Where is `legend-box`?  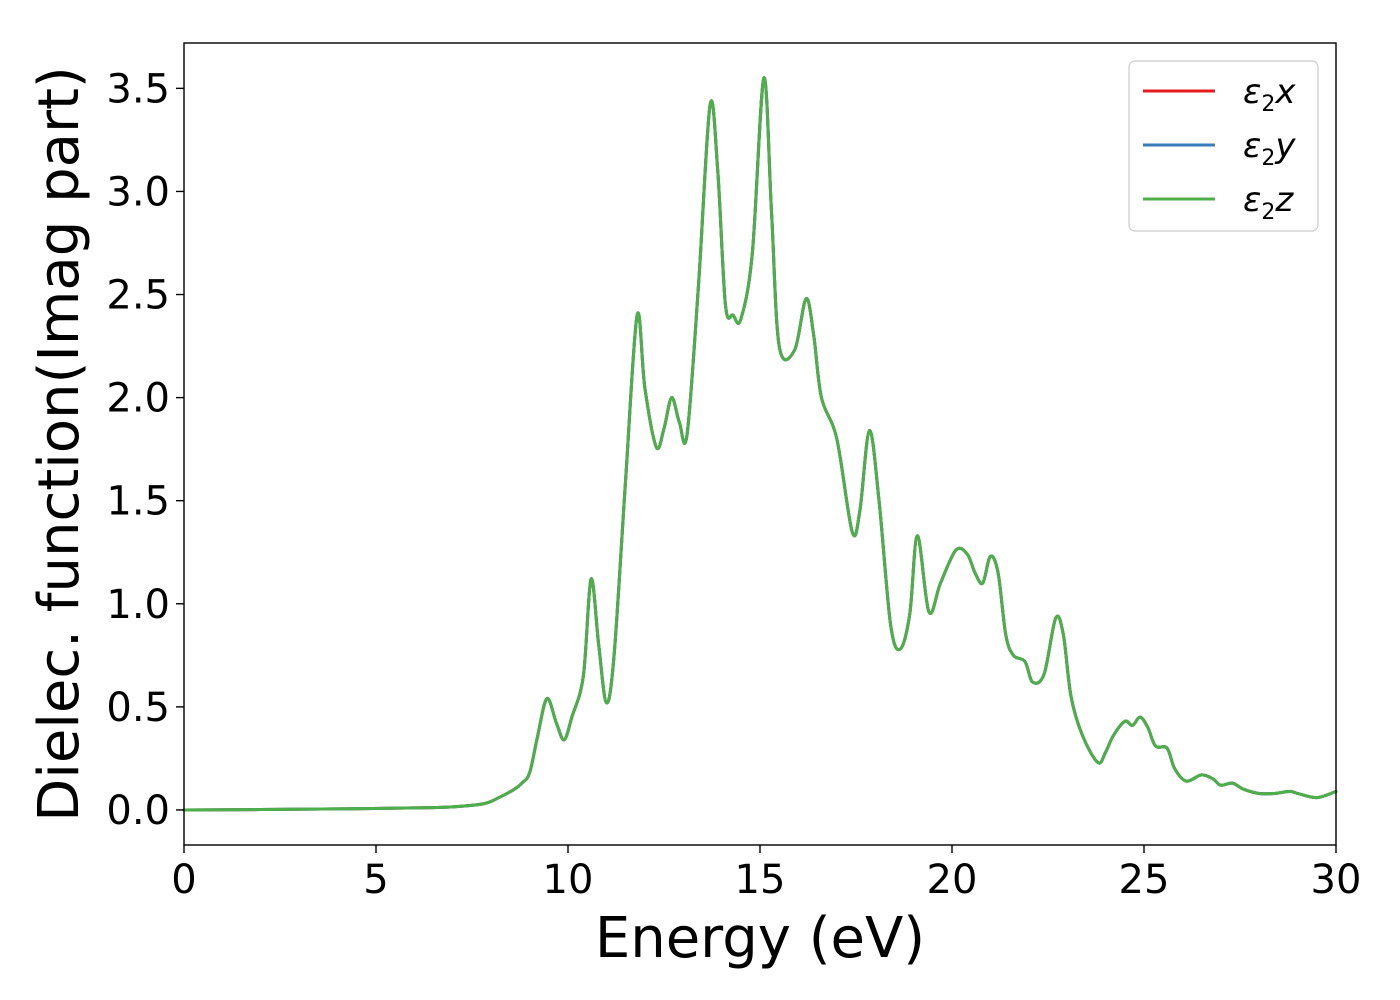
legend-box is located at coordinates (1223, 146).